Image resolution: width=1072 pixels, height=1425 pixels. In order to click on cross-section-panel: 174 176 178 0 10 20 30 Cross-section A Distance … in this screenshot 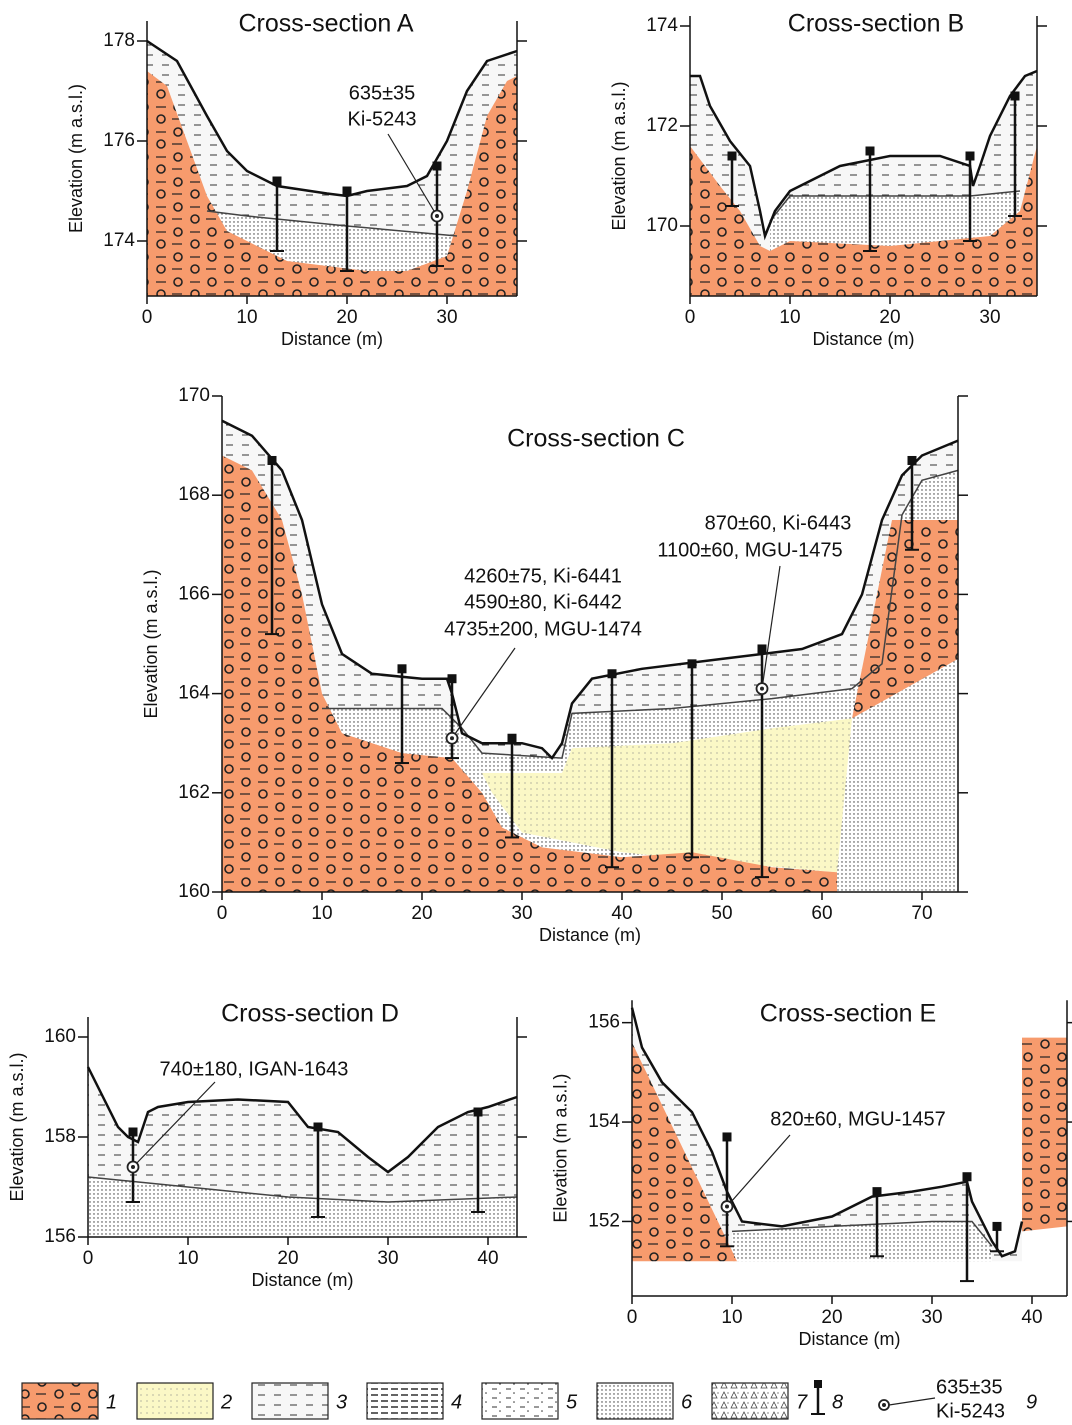, I will do `click(296, 179)`.